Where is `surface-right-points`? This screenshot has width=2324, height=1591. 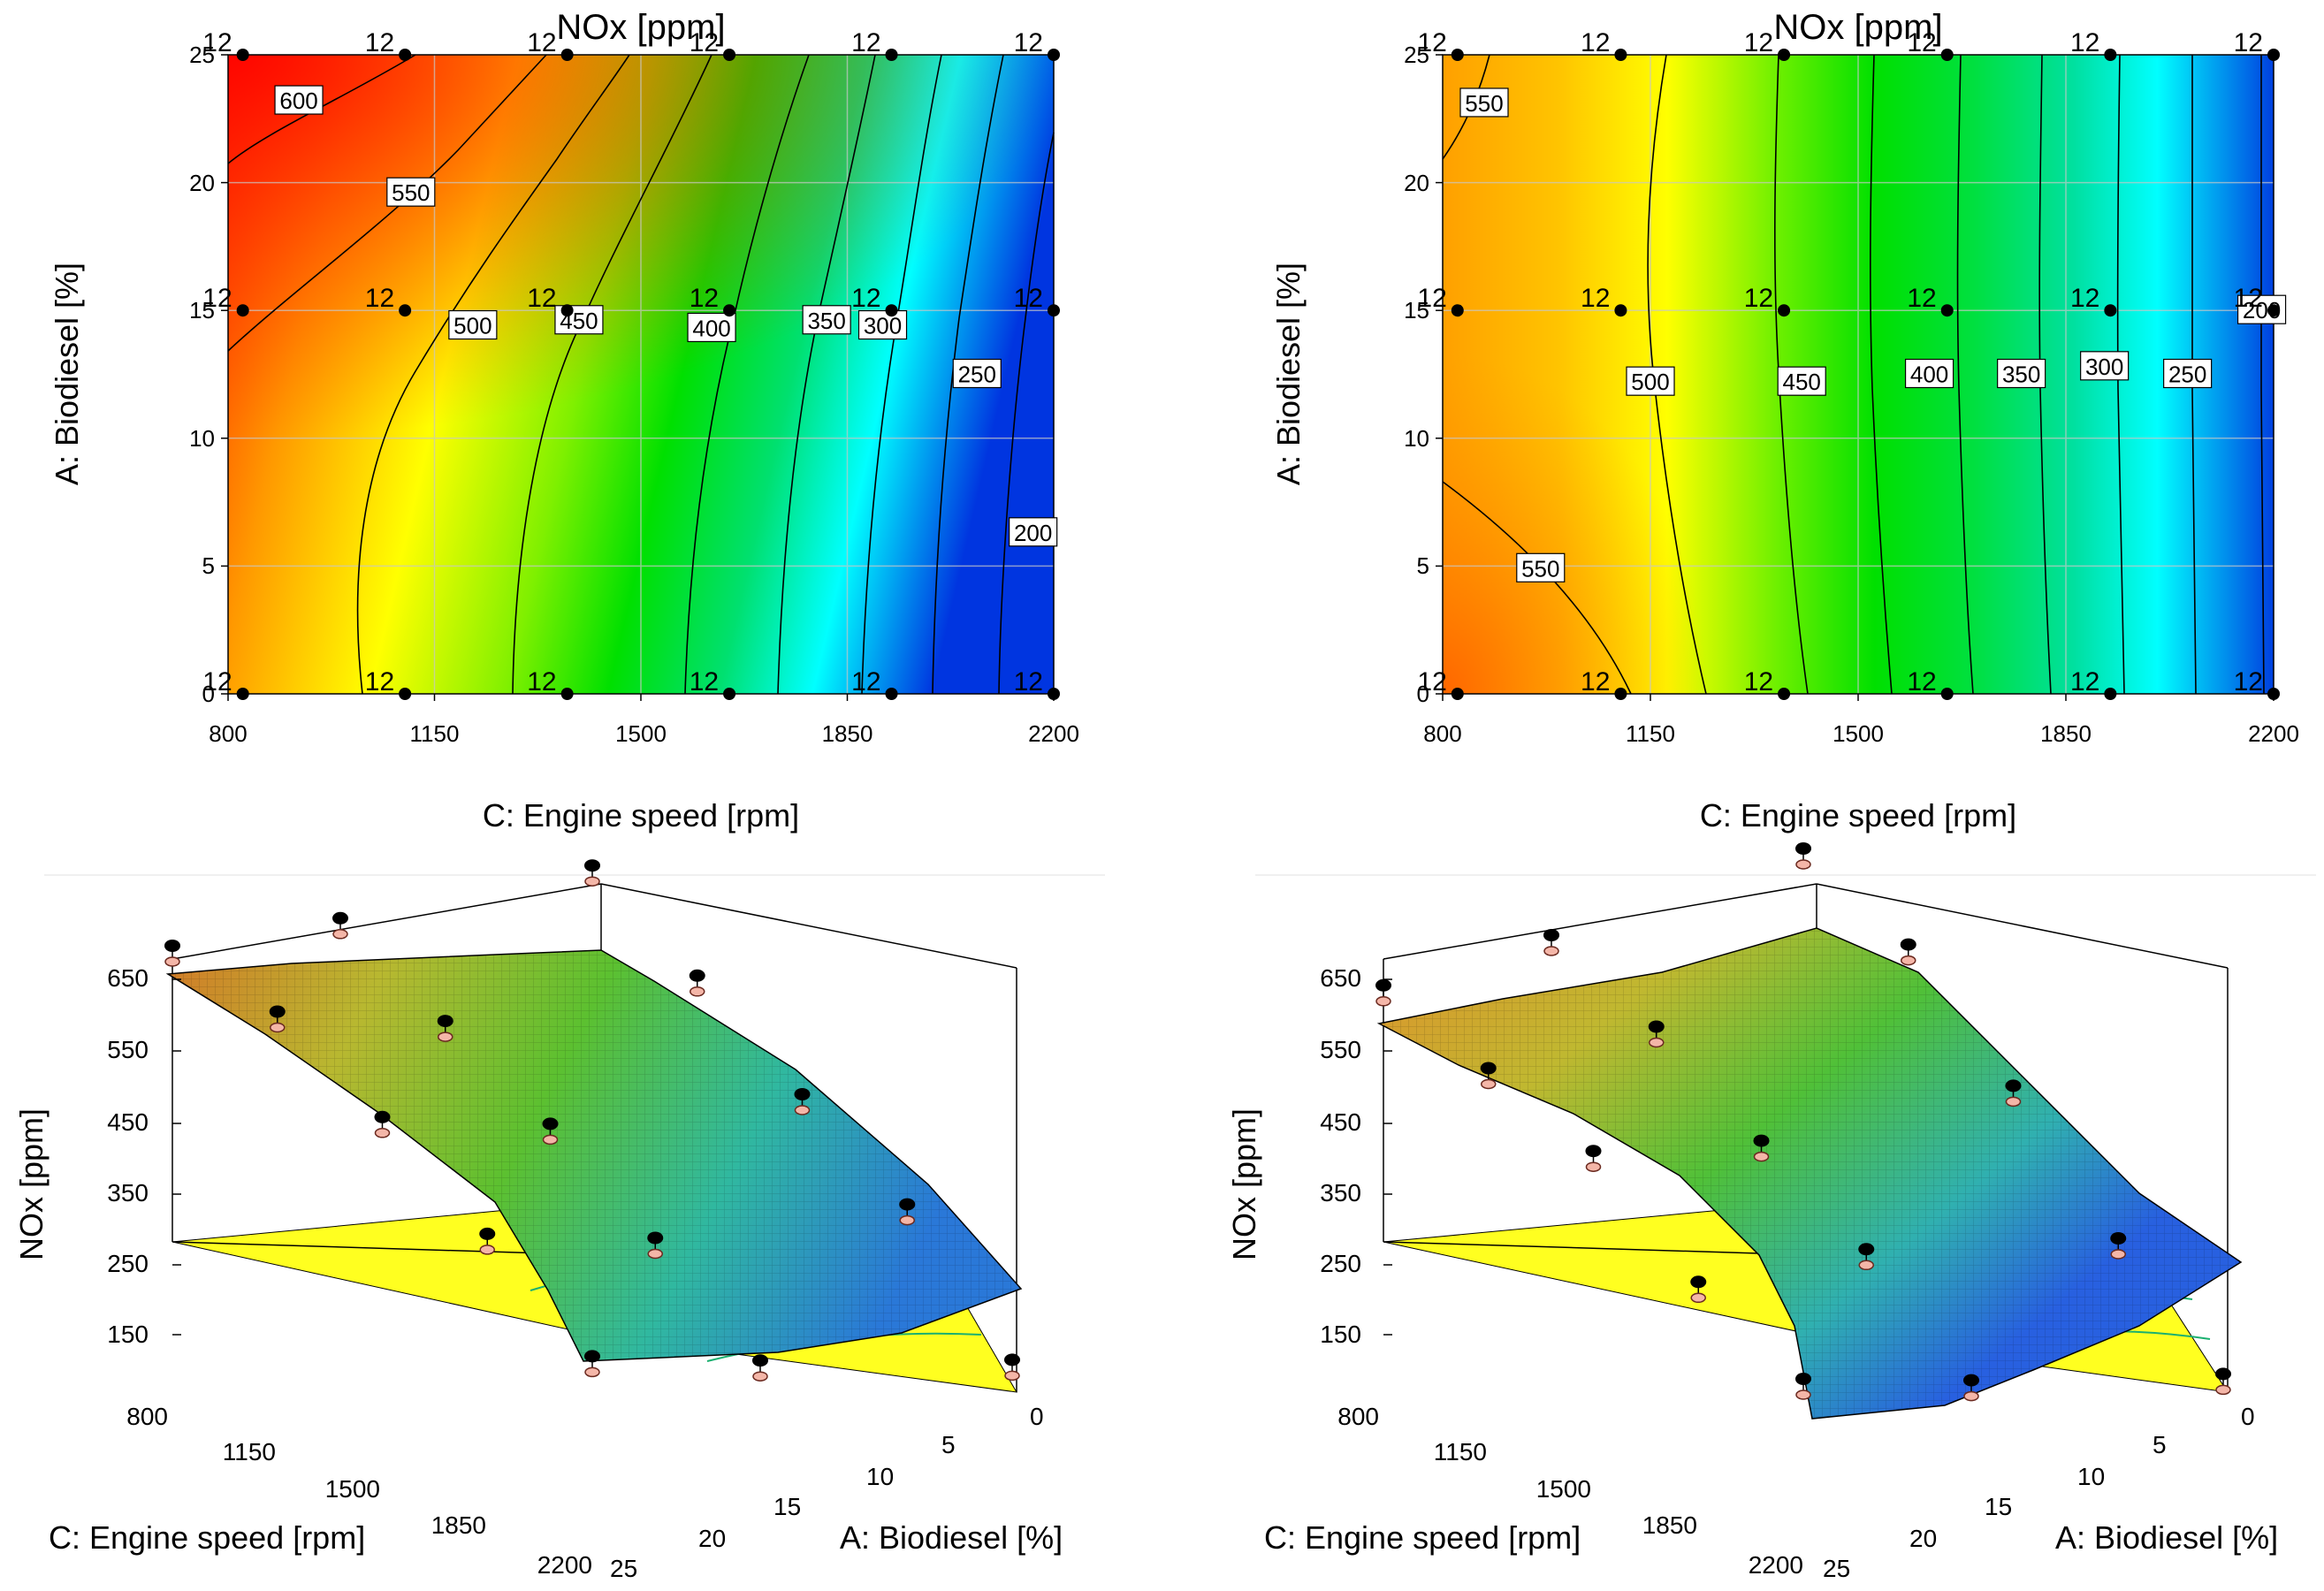
surface-right-points is located at coordinates (1803, 1122).